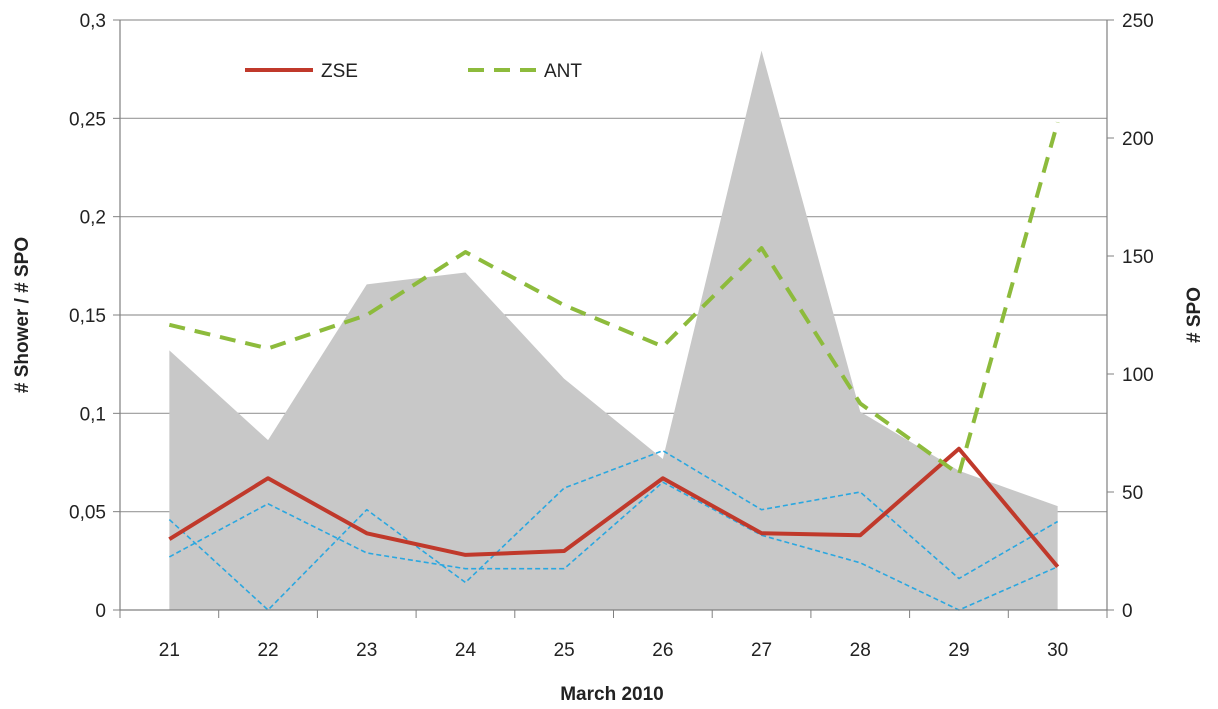  Describe the element at coordinates (1138, 139) in the screenshot. I see `right-y-tick-label: 200` at that location.